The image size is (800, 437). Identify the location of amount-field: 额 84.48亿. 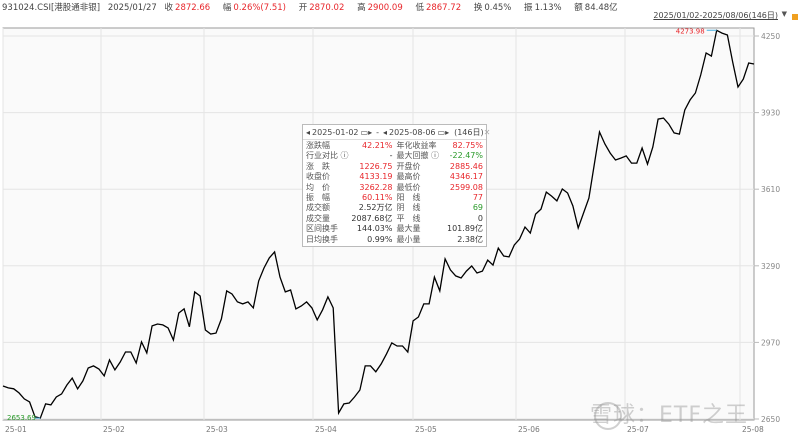
(598, 8).